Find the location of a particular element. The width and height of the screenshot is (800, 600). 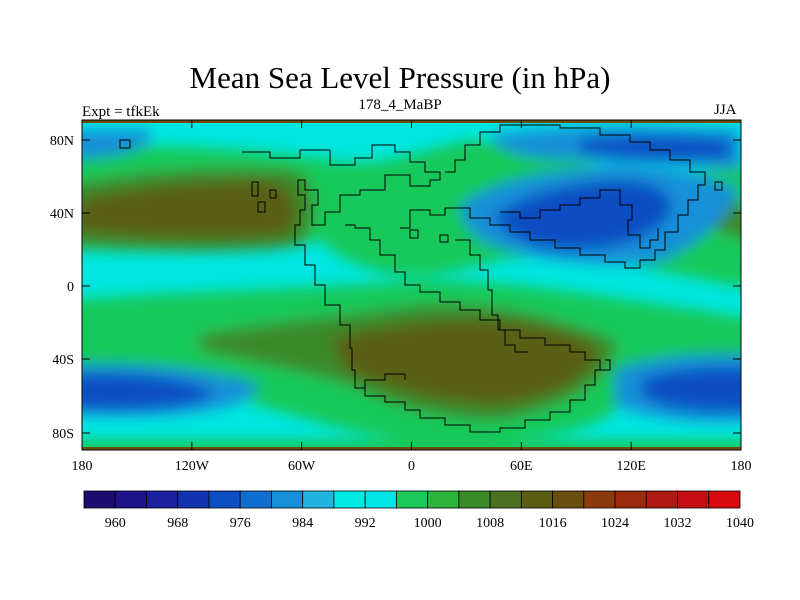

x-tick-label: 120E is located at coordinates (631, 466).